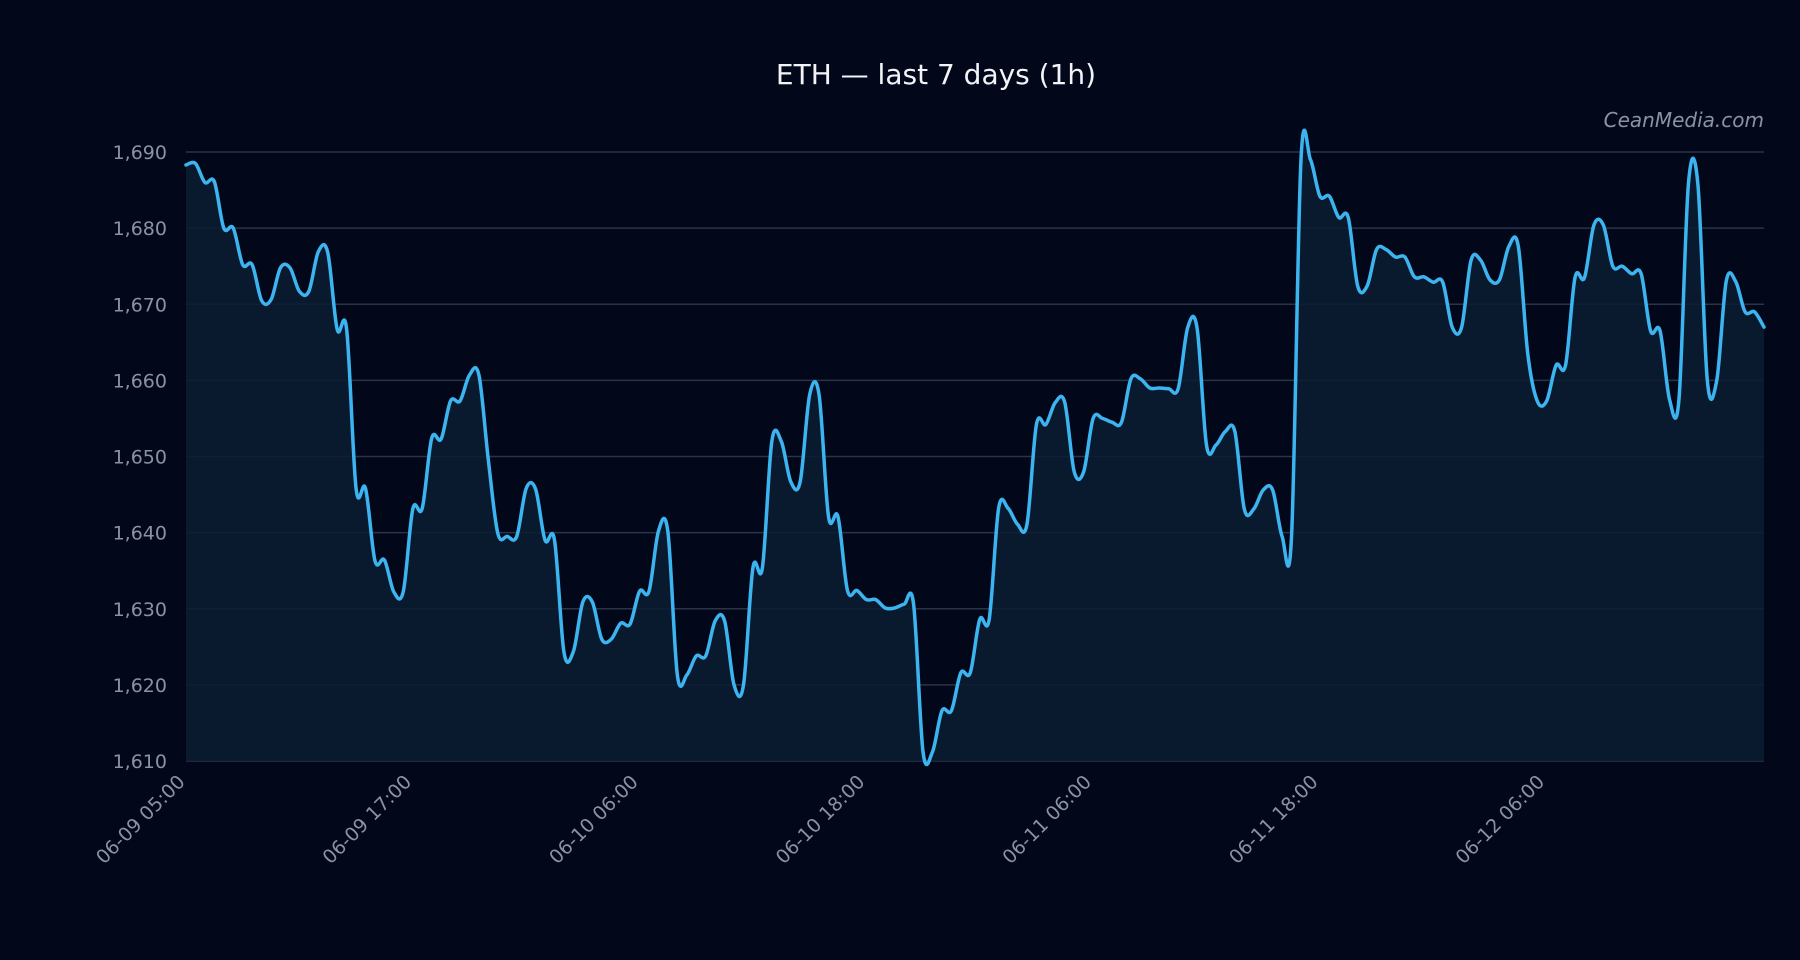 The width and height of the screenshot is (1800, 960). Describe the element at coordinates (936, 74) in the screenshot. I see `chart-title: ETH — last 7 days (1h)` at that location.